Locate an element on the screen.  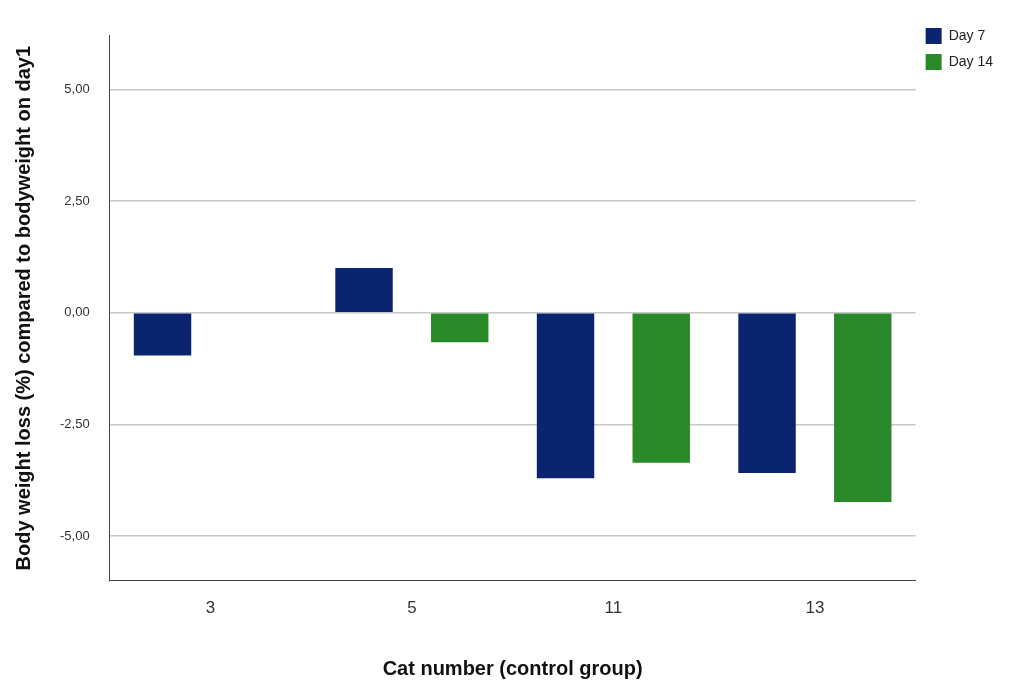
y-tick-label: 5,00 is located at coordinates (77, 88).